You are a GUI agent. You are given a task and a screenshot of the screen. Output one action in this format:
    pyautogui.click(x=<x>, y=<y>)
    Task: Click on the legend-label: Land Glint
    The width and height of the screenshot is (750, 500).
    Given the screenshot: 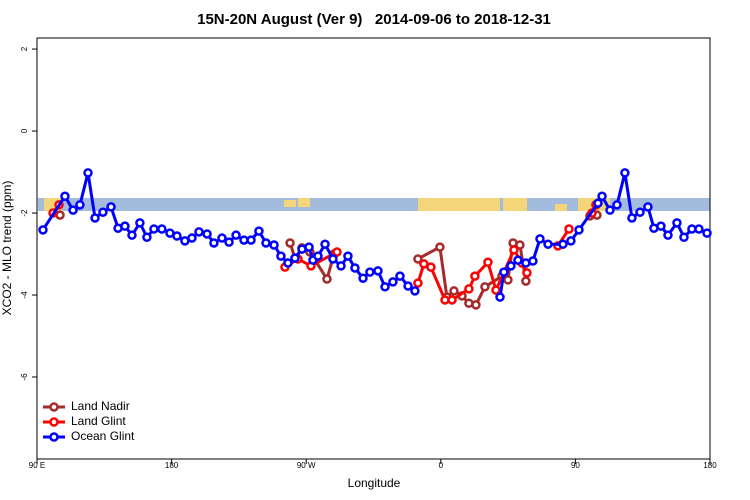 What is the action you would take?
    pyautogui.click(x=98, y=421)
    